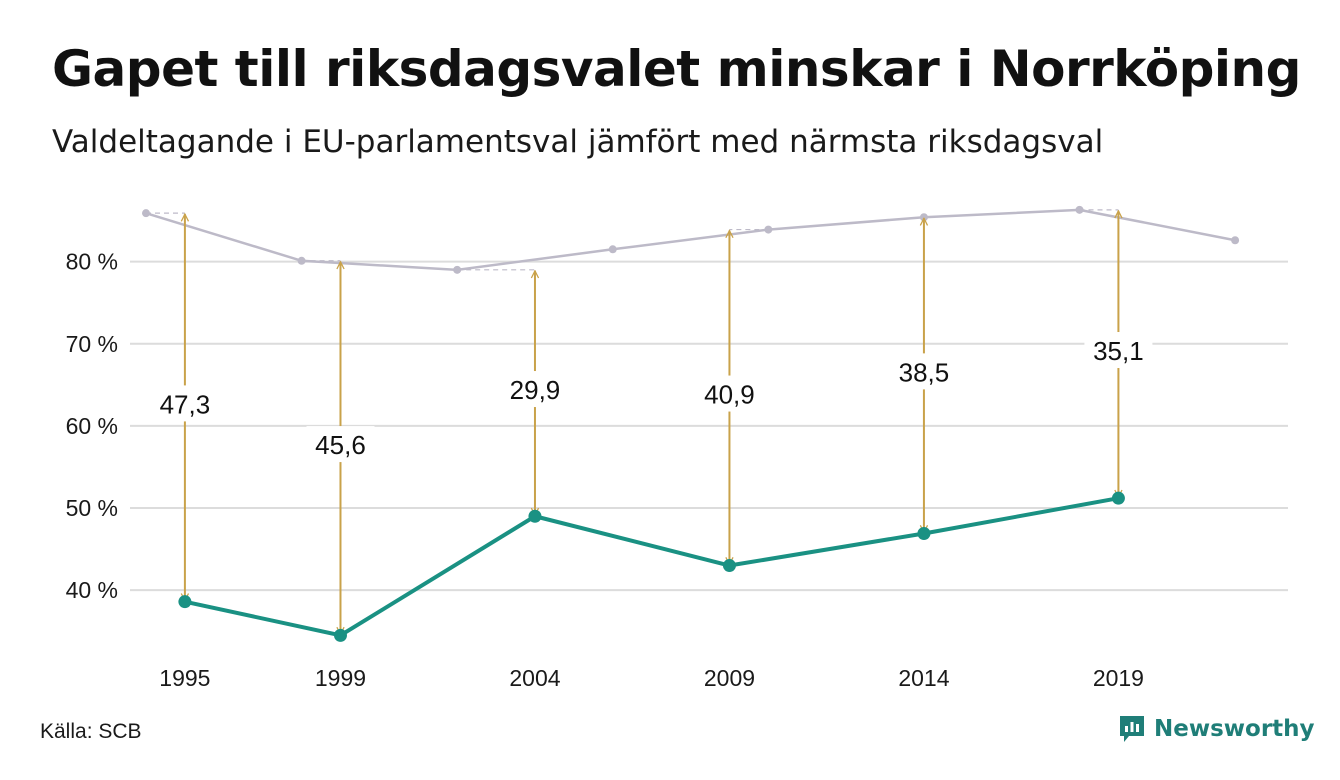 The image size is (1340, 780). I want to click on gap-label: 29,9, so click(535, 390).